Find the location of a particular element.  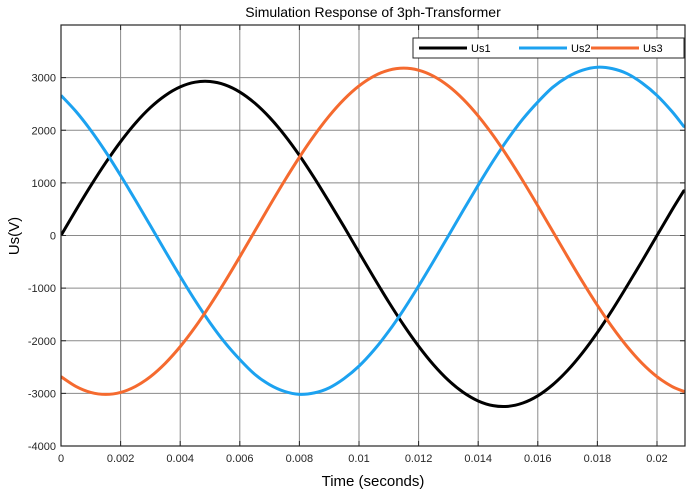

x-tick-label: 0.006 is located at coordinates (240, 459).